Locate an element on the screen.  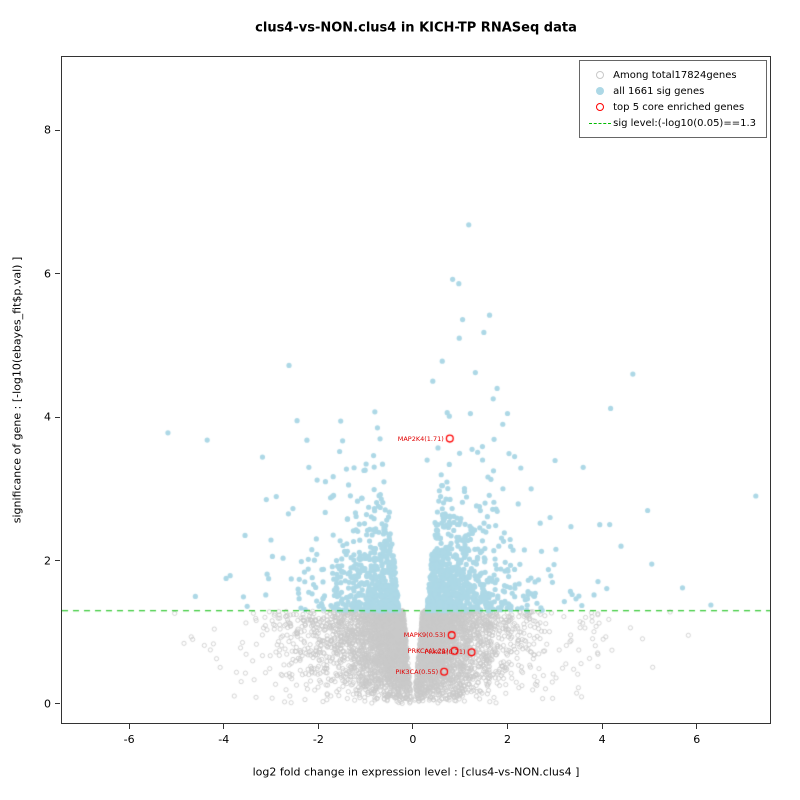
red-circle-icon is located at coordinates (600, 107).